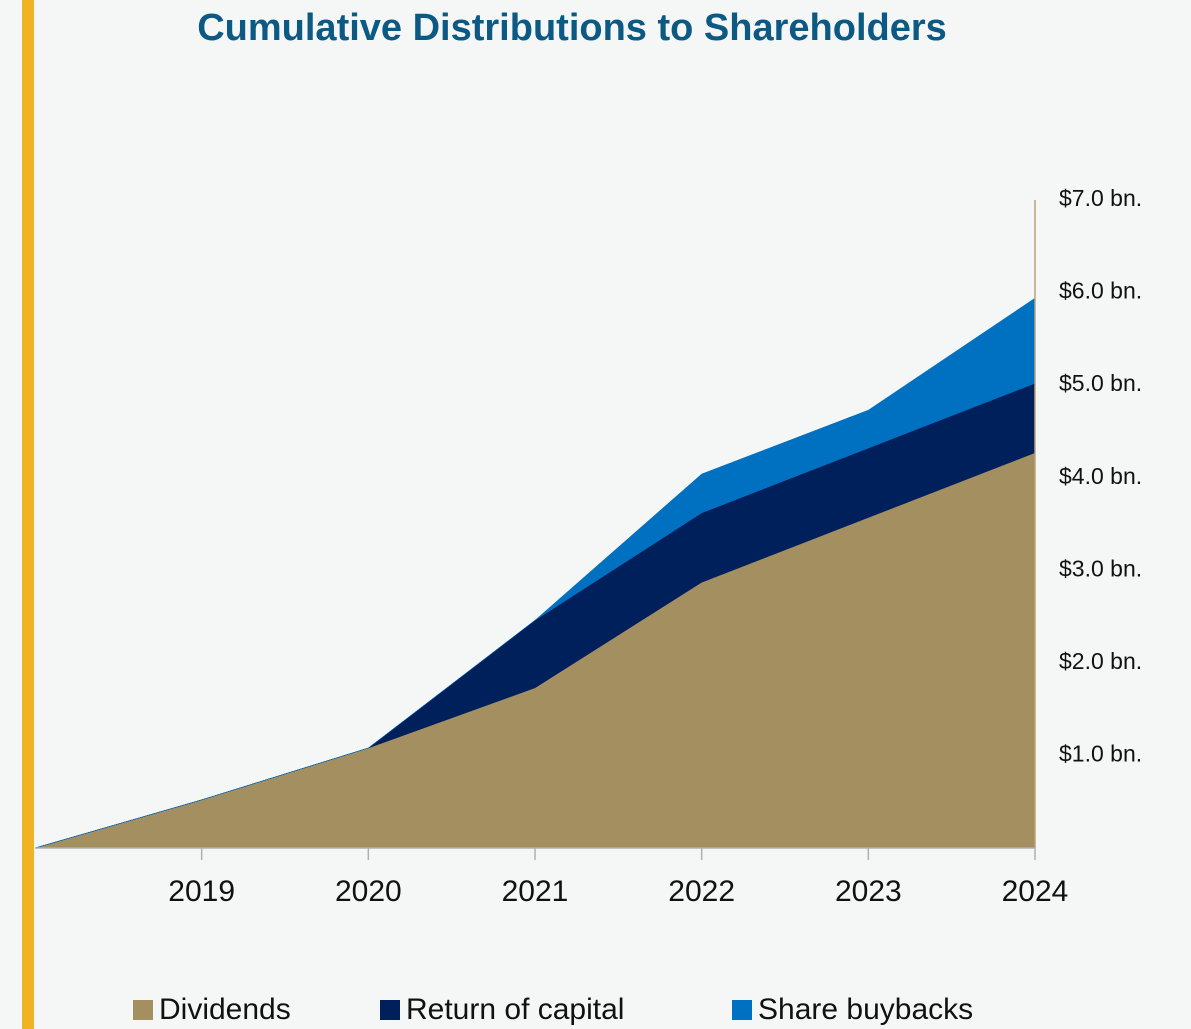 Image resolution: width=1191 pixels, height=1029 pixels. What do you see at coordinates (201, 891) in the screenshot?
I see `x-tick-label: 2019` at bounding box center [201, 891].